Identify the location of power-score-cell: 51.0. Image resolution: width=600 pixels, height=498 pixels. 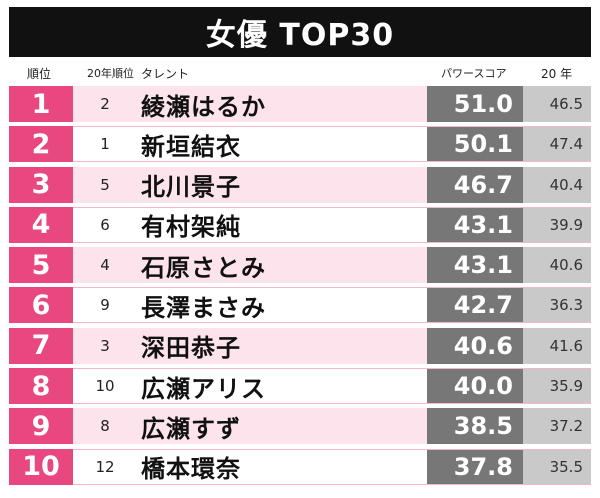
(475, 104).